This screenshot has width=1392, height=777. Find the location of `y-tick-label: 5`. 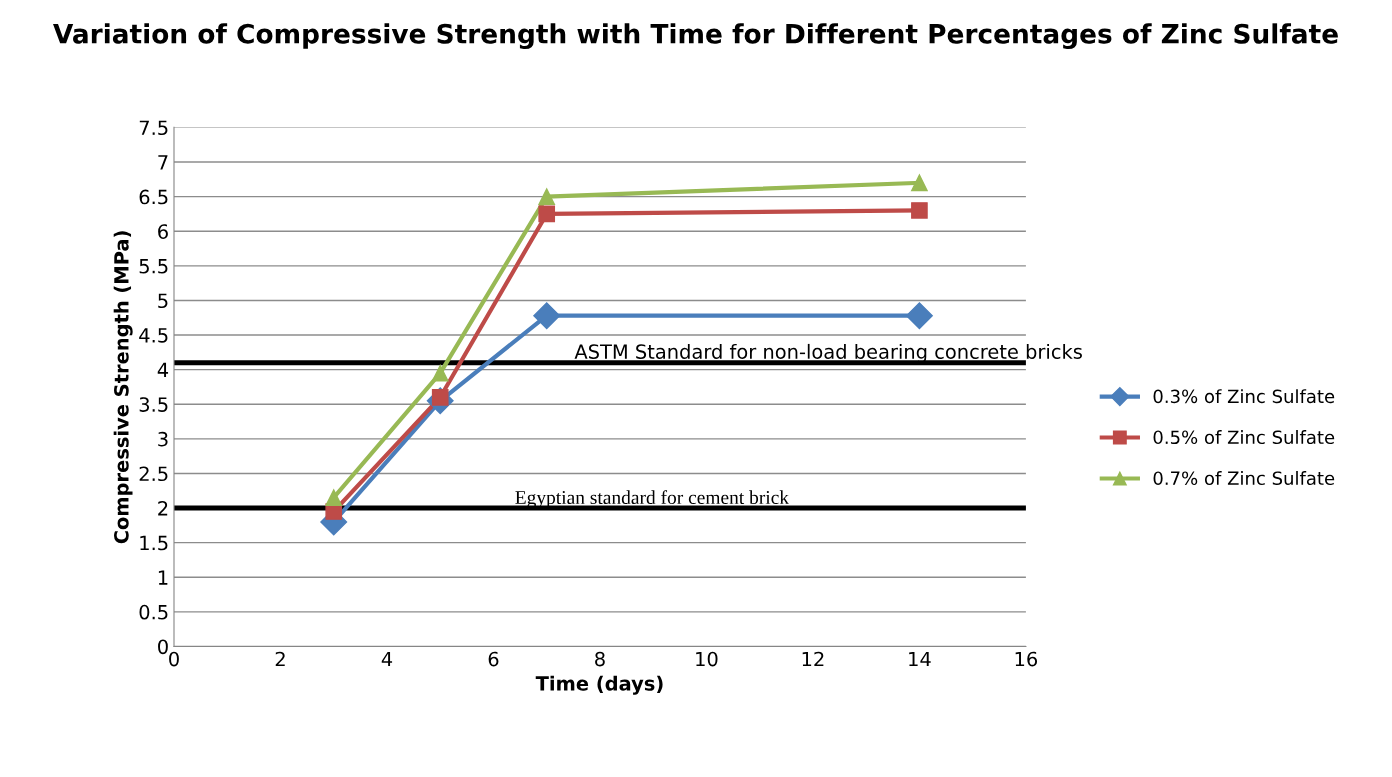

y-tick-label: 5 is located at coordinates (163, 301).